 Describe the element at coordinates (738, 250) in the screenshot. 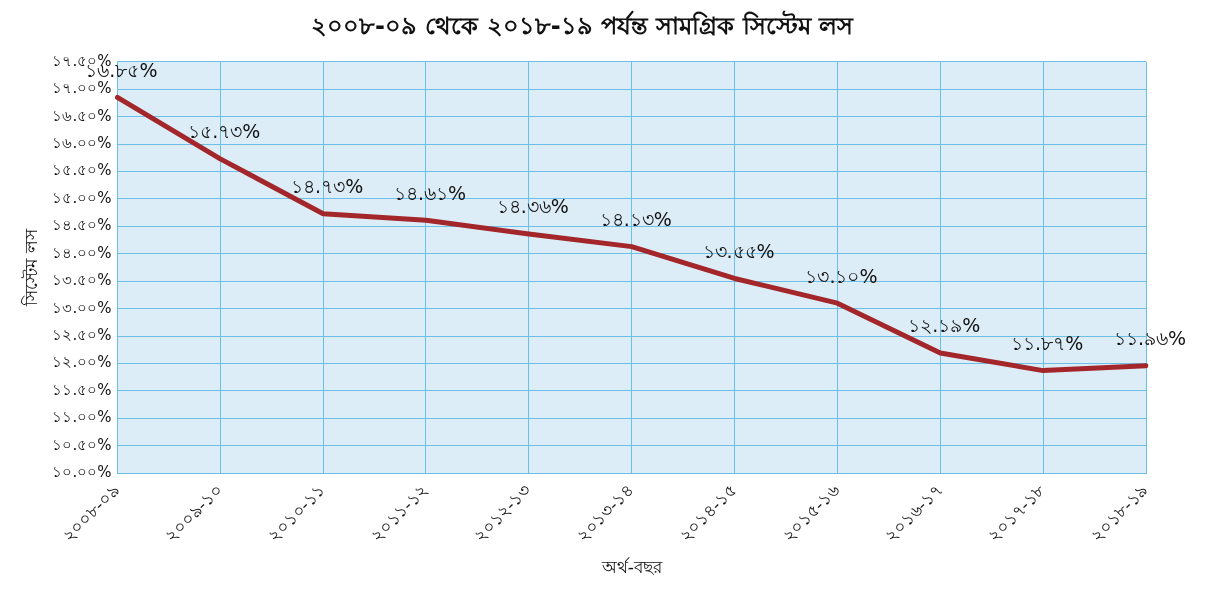

I see `data-label: ১৩.৫৫%` at that location.